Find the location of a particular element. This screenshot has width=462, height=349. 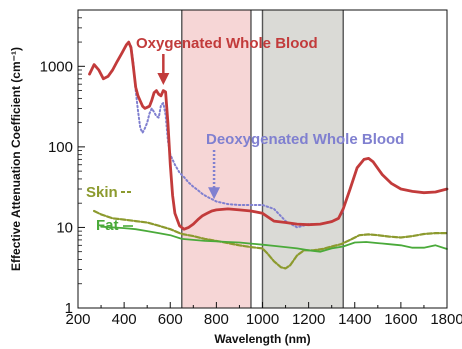

series-line-skin is located at coordinates (271, 239).